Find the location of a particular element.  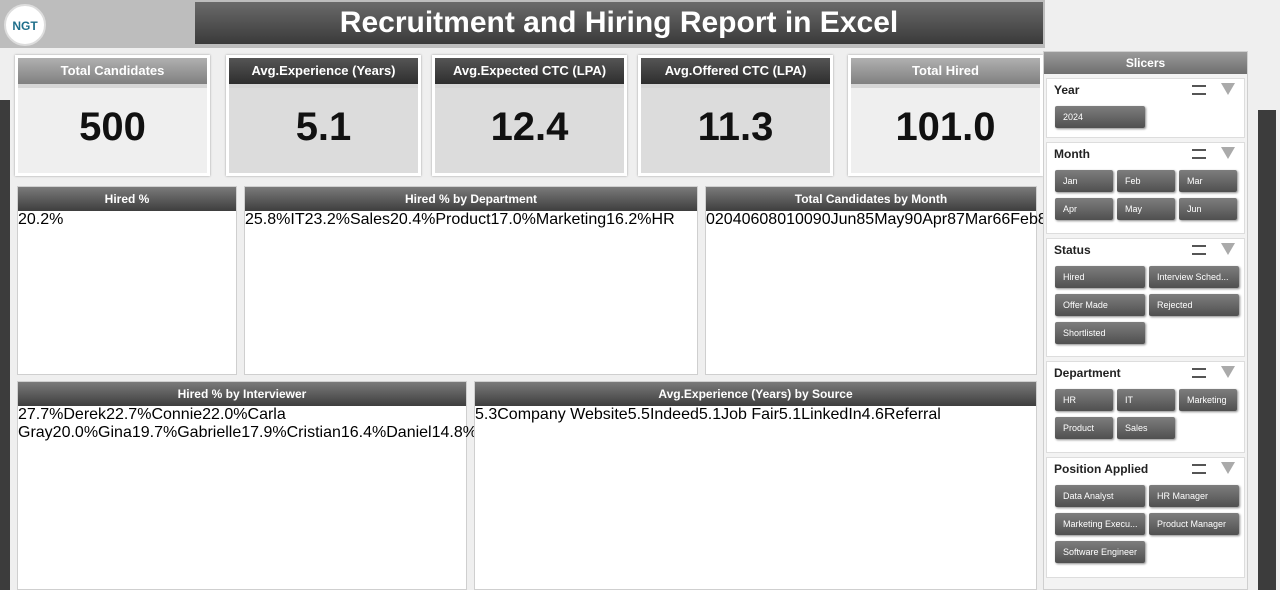

chart-title: Total Candidates by Month is located at coordinates (871, 199).